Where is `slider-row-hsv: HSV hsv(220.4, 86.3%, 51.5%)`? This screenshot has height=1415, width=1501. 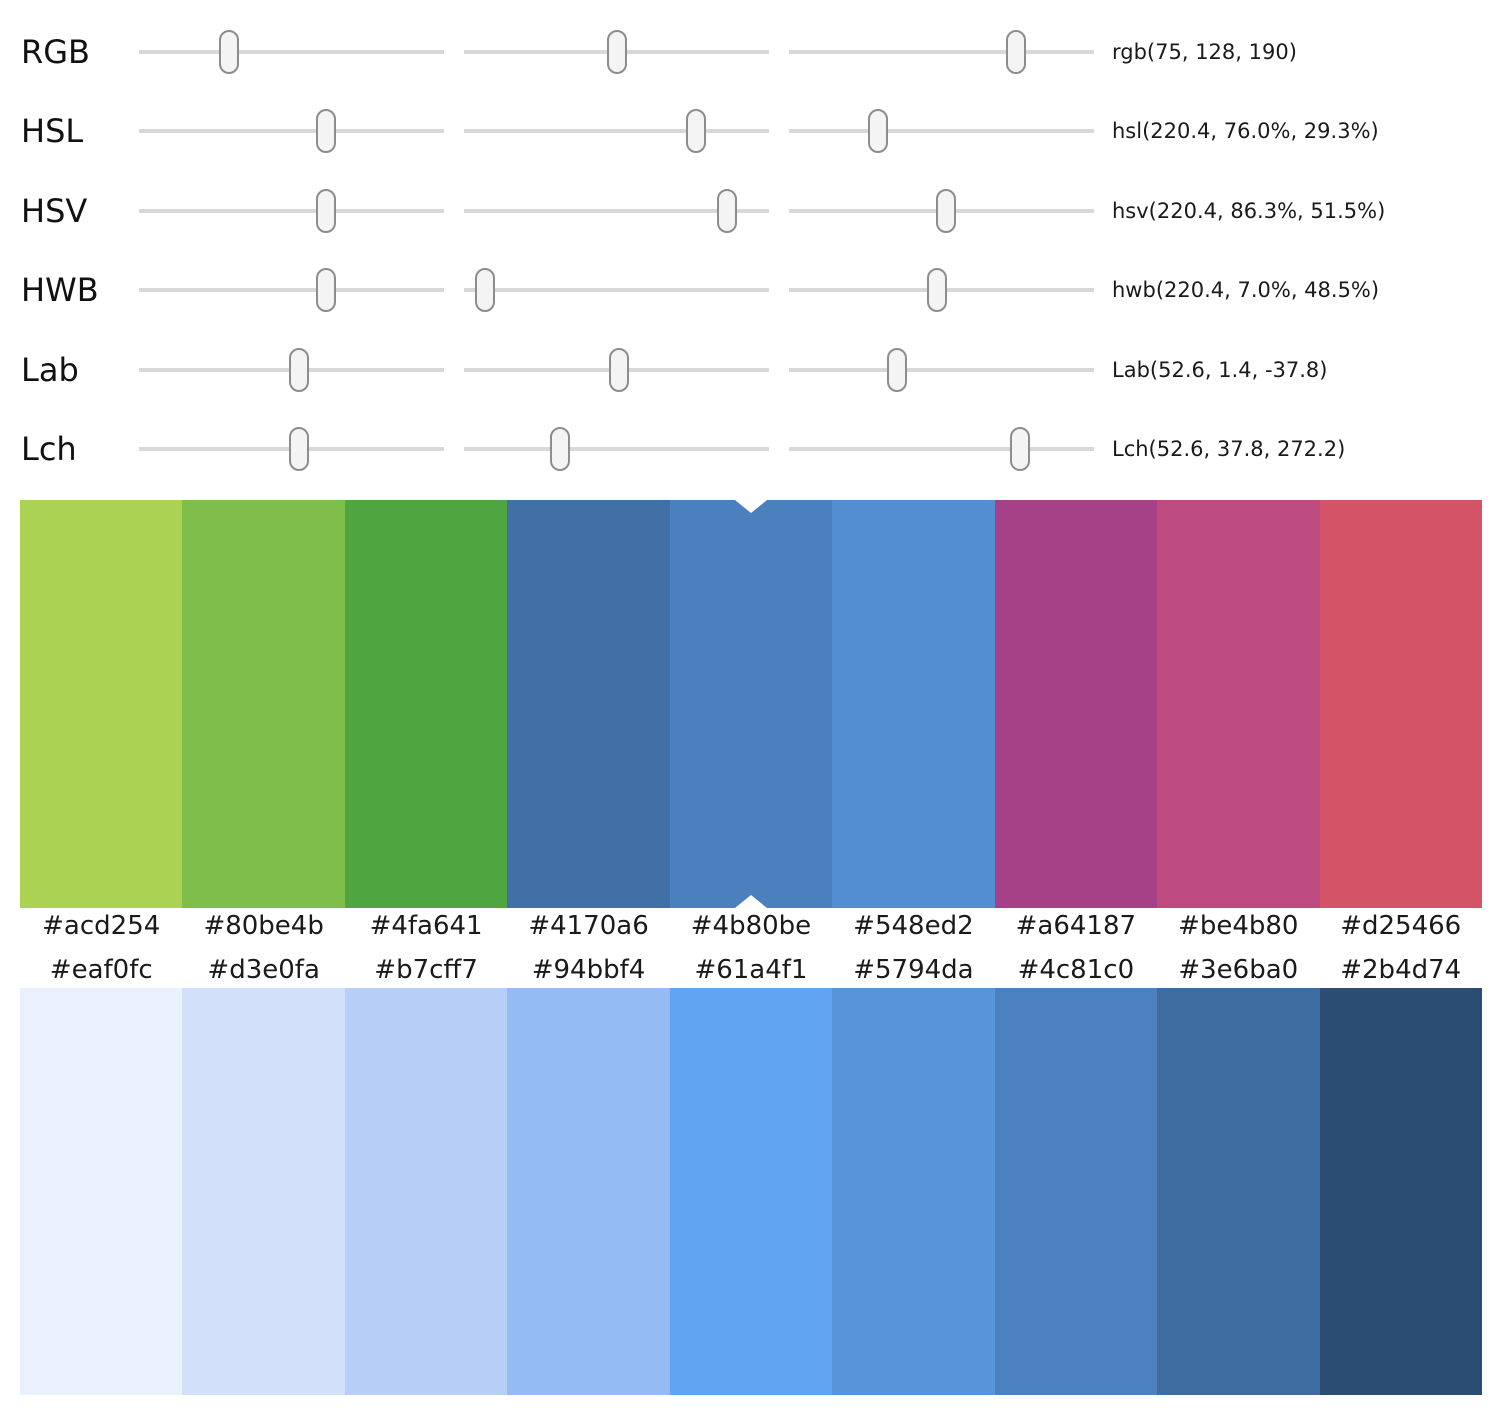
slider-row-hsv: HSV hsv(220.4, 86.3%, 51.5%) is located at coordinates (750, 211).